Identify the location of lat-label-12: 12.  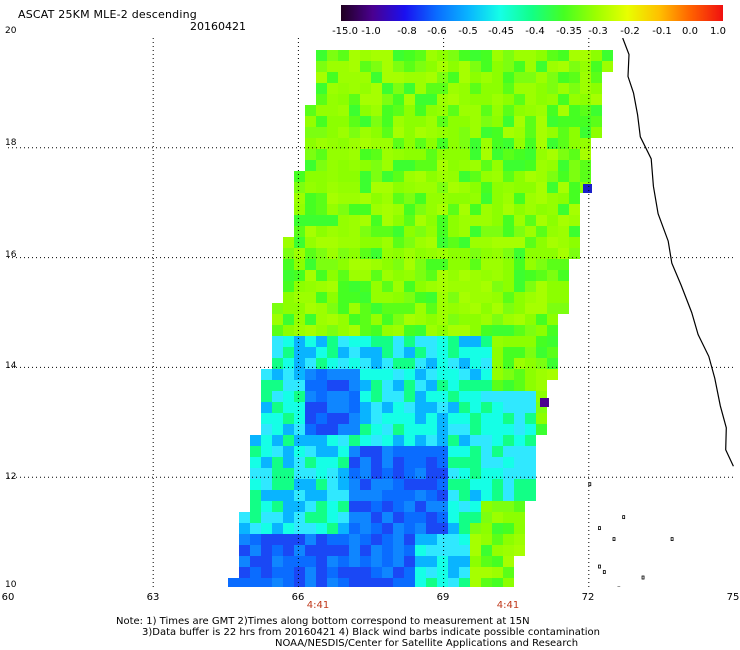
(11, 477).